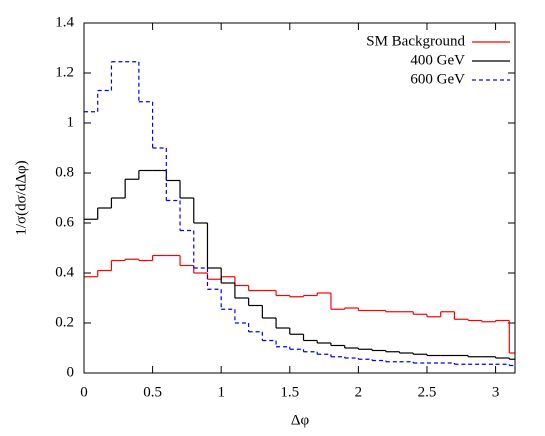 This screenshot has height=436, width=545. What do you see at coordinates (289, 392) in the screenshot?
I see `x-tick-label: 1.5` at bounding box center [289, 392].